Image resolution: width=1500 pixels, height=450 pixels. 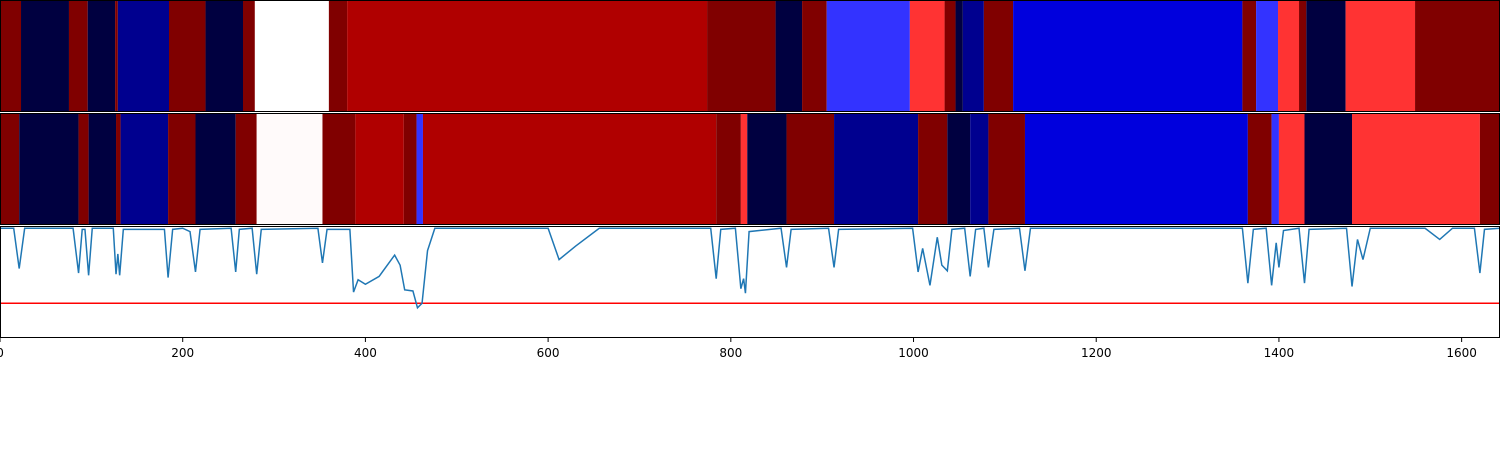 What do you see at coordinates (1096, 353) in the screenshot?
I see `x-tick-label: 1200` at bounding box center [1096, 353].